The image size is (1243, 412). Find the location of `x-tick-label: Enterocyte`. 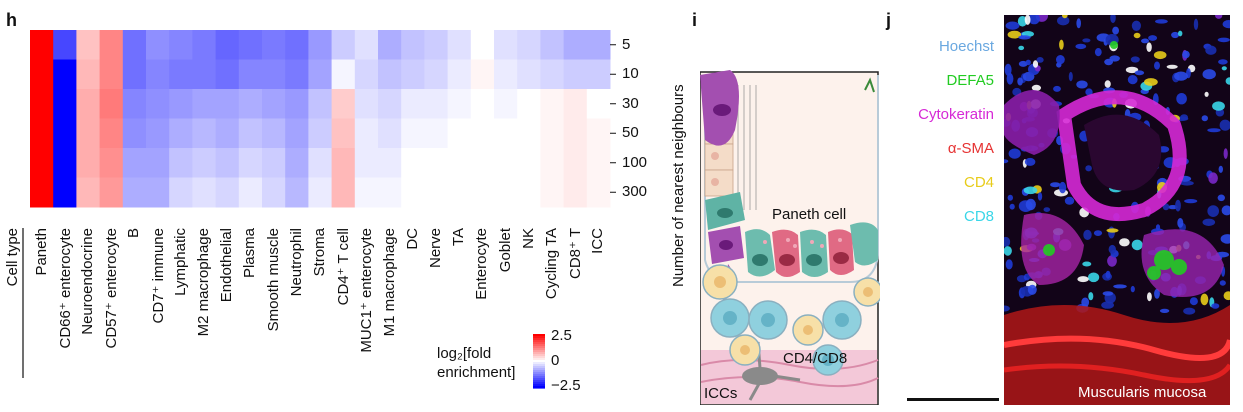

x-tick-label: Enterocyte is located at coordinates (482, 264).